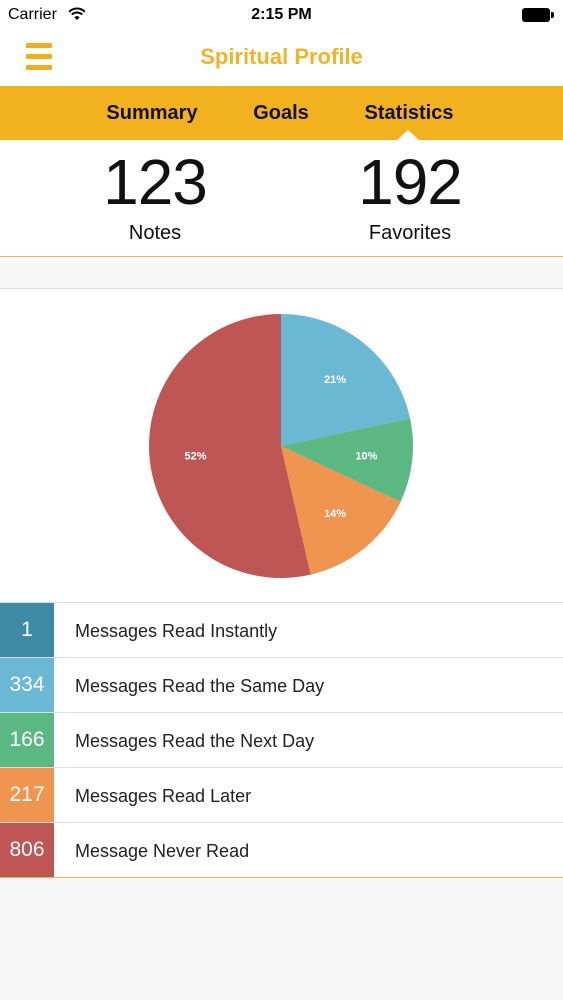 The height and width of the screenshot is (1000, 563). I want to click on stat-row-never-read: 806 Message Never Read, so click(281, 850).